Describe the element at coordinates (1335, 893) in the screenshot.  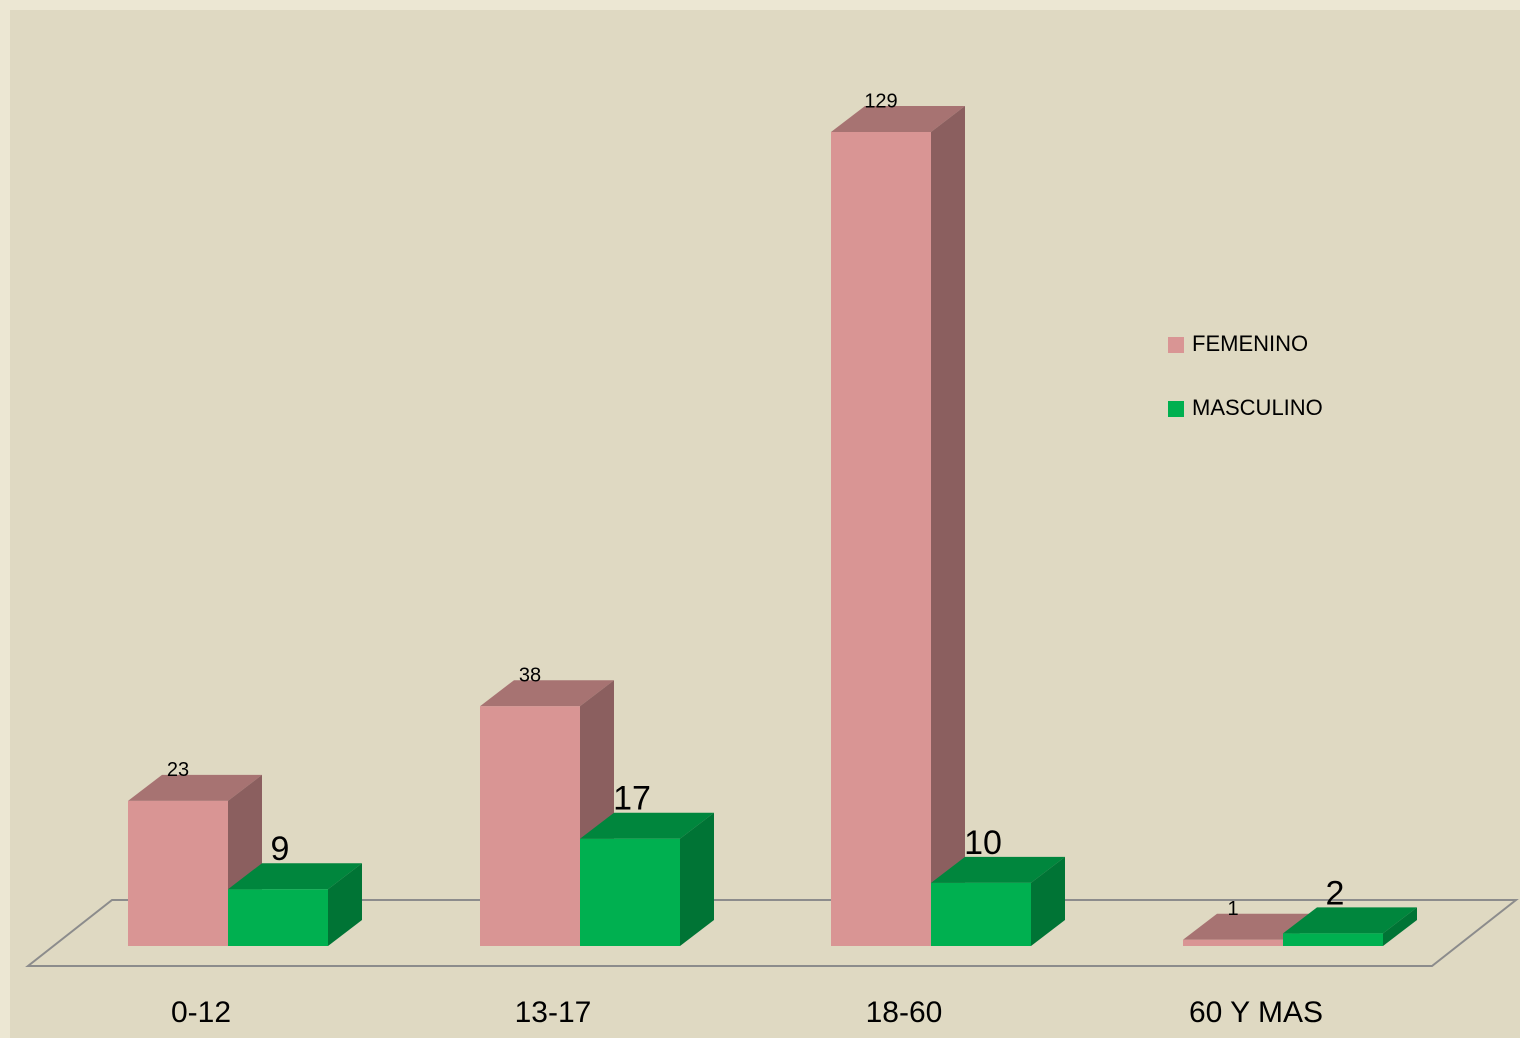
I see `data-label: 2` at that location.